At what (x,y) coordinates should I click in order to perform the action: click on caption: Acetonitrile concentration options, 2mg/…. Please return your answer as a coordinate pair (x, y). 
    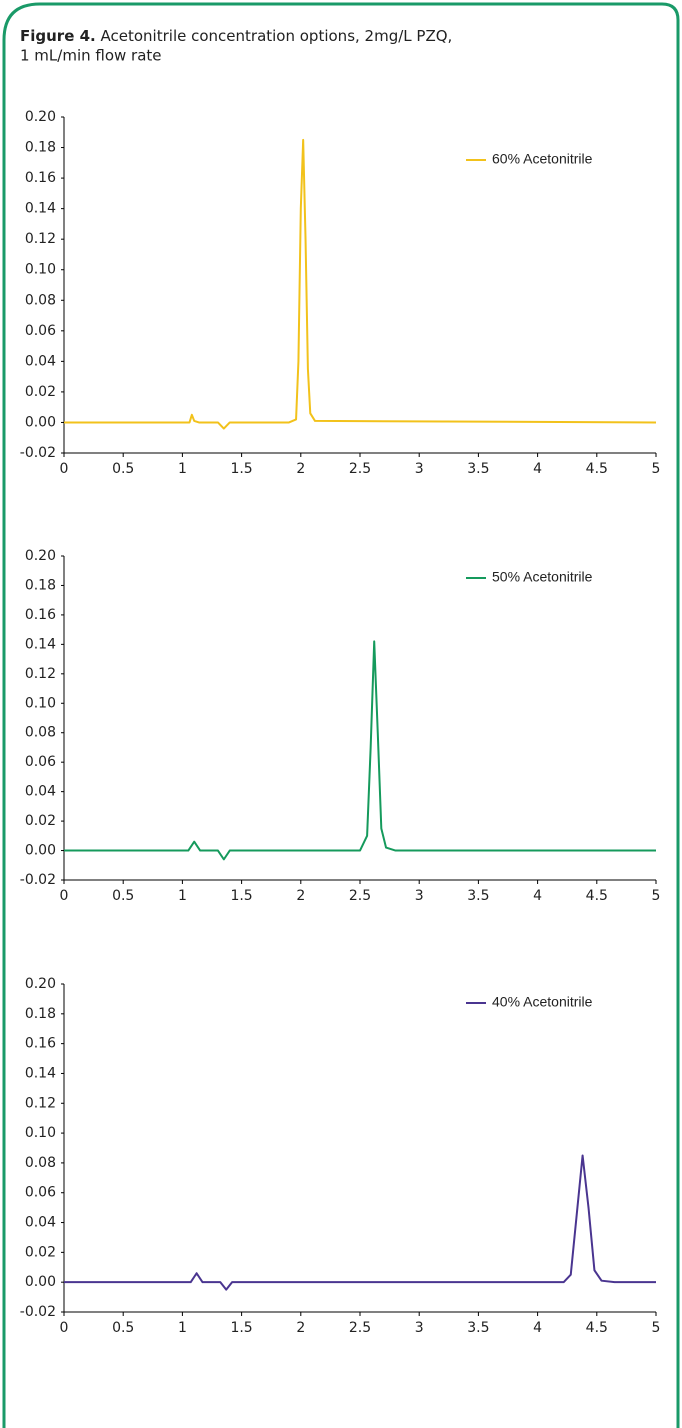
    Looking at the image, I should click on (277, 36).